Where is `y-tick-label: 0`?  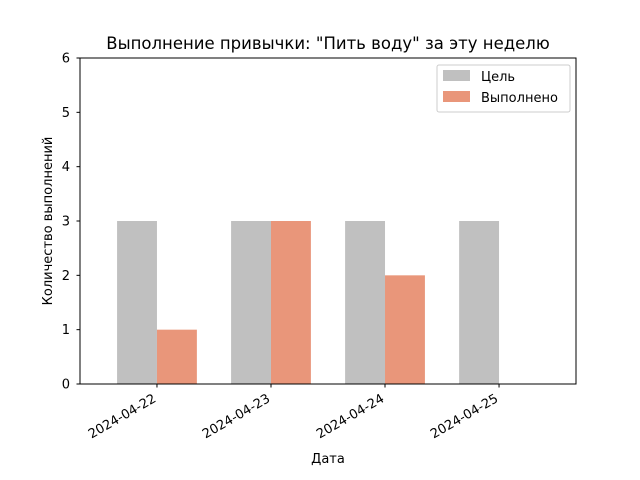 y-tick-label: 0 is located at coordinates (66, 385).